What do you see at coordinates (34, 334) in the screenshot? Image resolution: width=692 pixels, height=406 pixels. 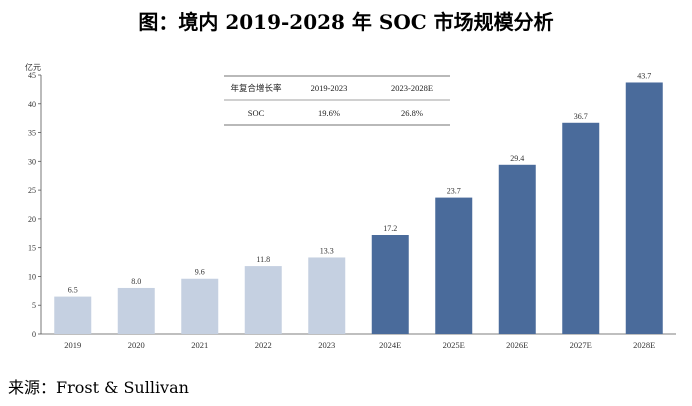 I see `y-tick-label: 0` at bounding box center [34, 334].